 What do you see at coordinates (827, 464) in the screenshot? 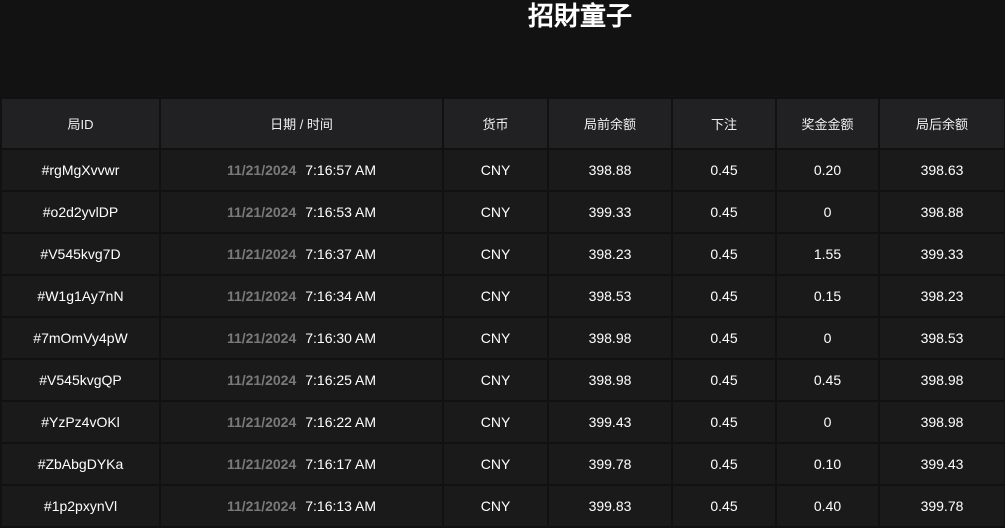
I see `win-amount-cell: 0.10` at bounding box center [827, 464].